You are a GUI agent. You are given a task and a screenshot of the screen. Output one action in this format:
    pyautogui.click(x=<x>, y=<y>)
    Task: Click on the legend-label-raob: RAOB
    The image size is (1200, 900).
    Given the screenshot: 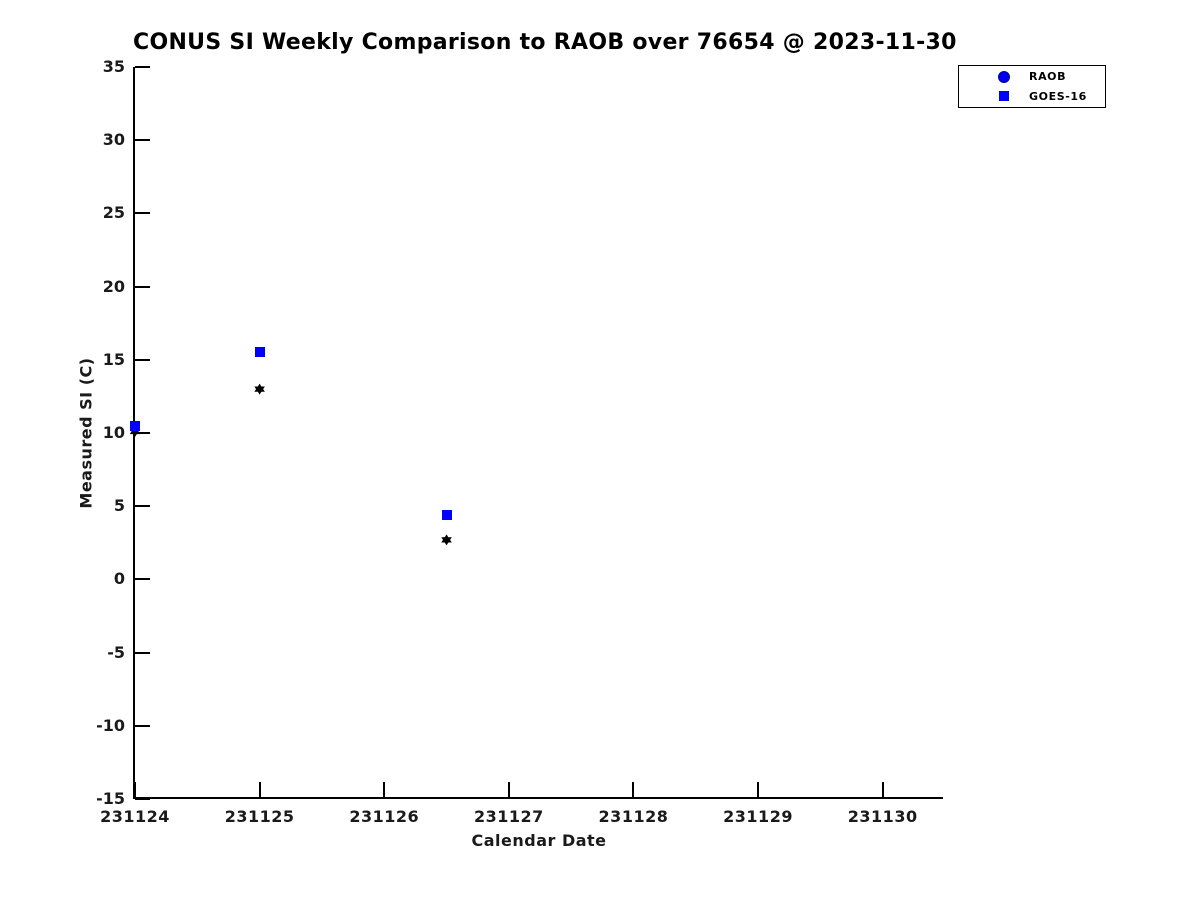 What is the action you would take?
    pyautogui.click(x=1048, y=77)
    